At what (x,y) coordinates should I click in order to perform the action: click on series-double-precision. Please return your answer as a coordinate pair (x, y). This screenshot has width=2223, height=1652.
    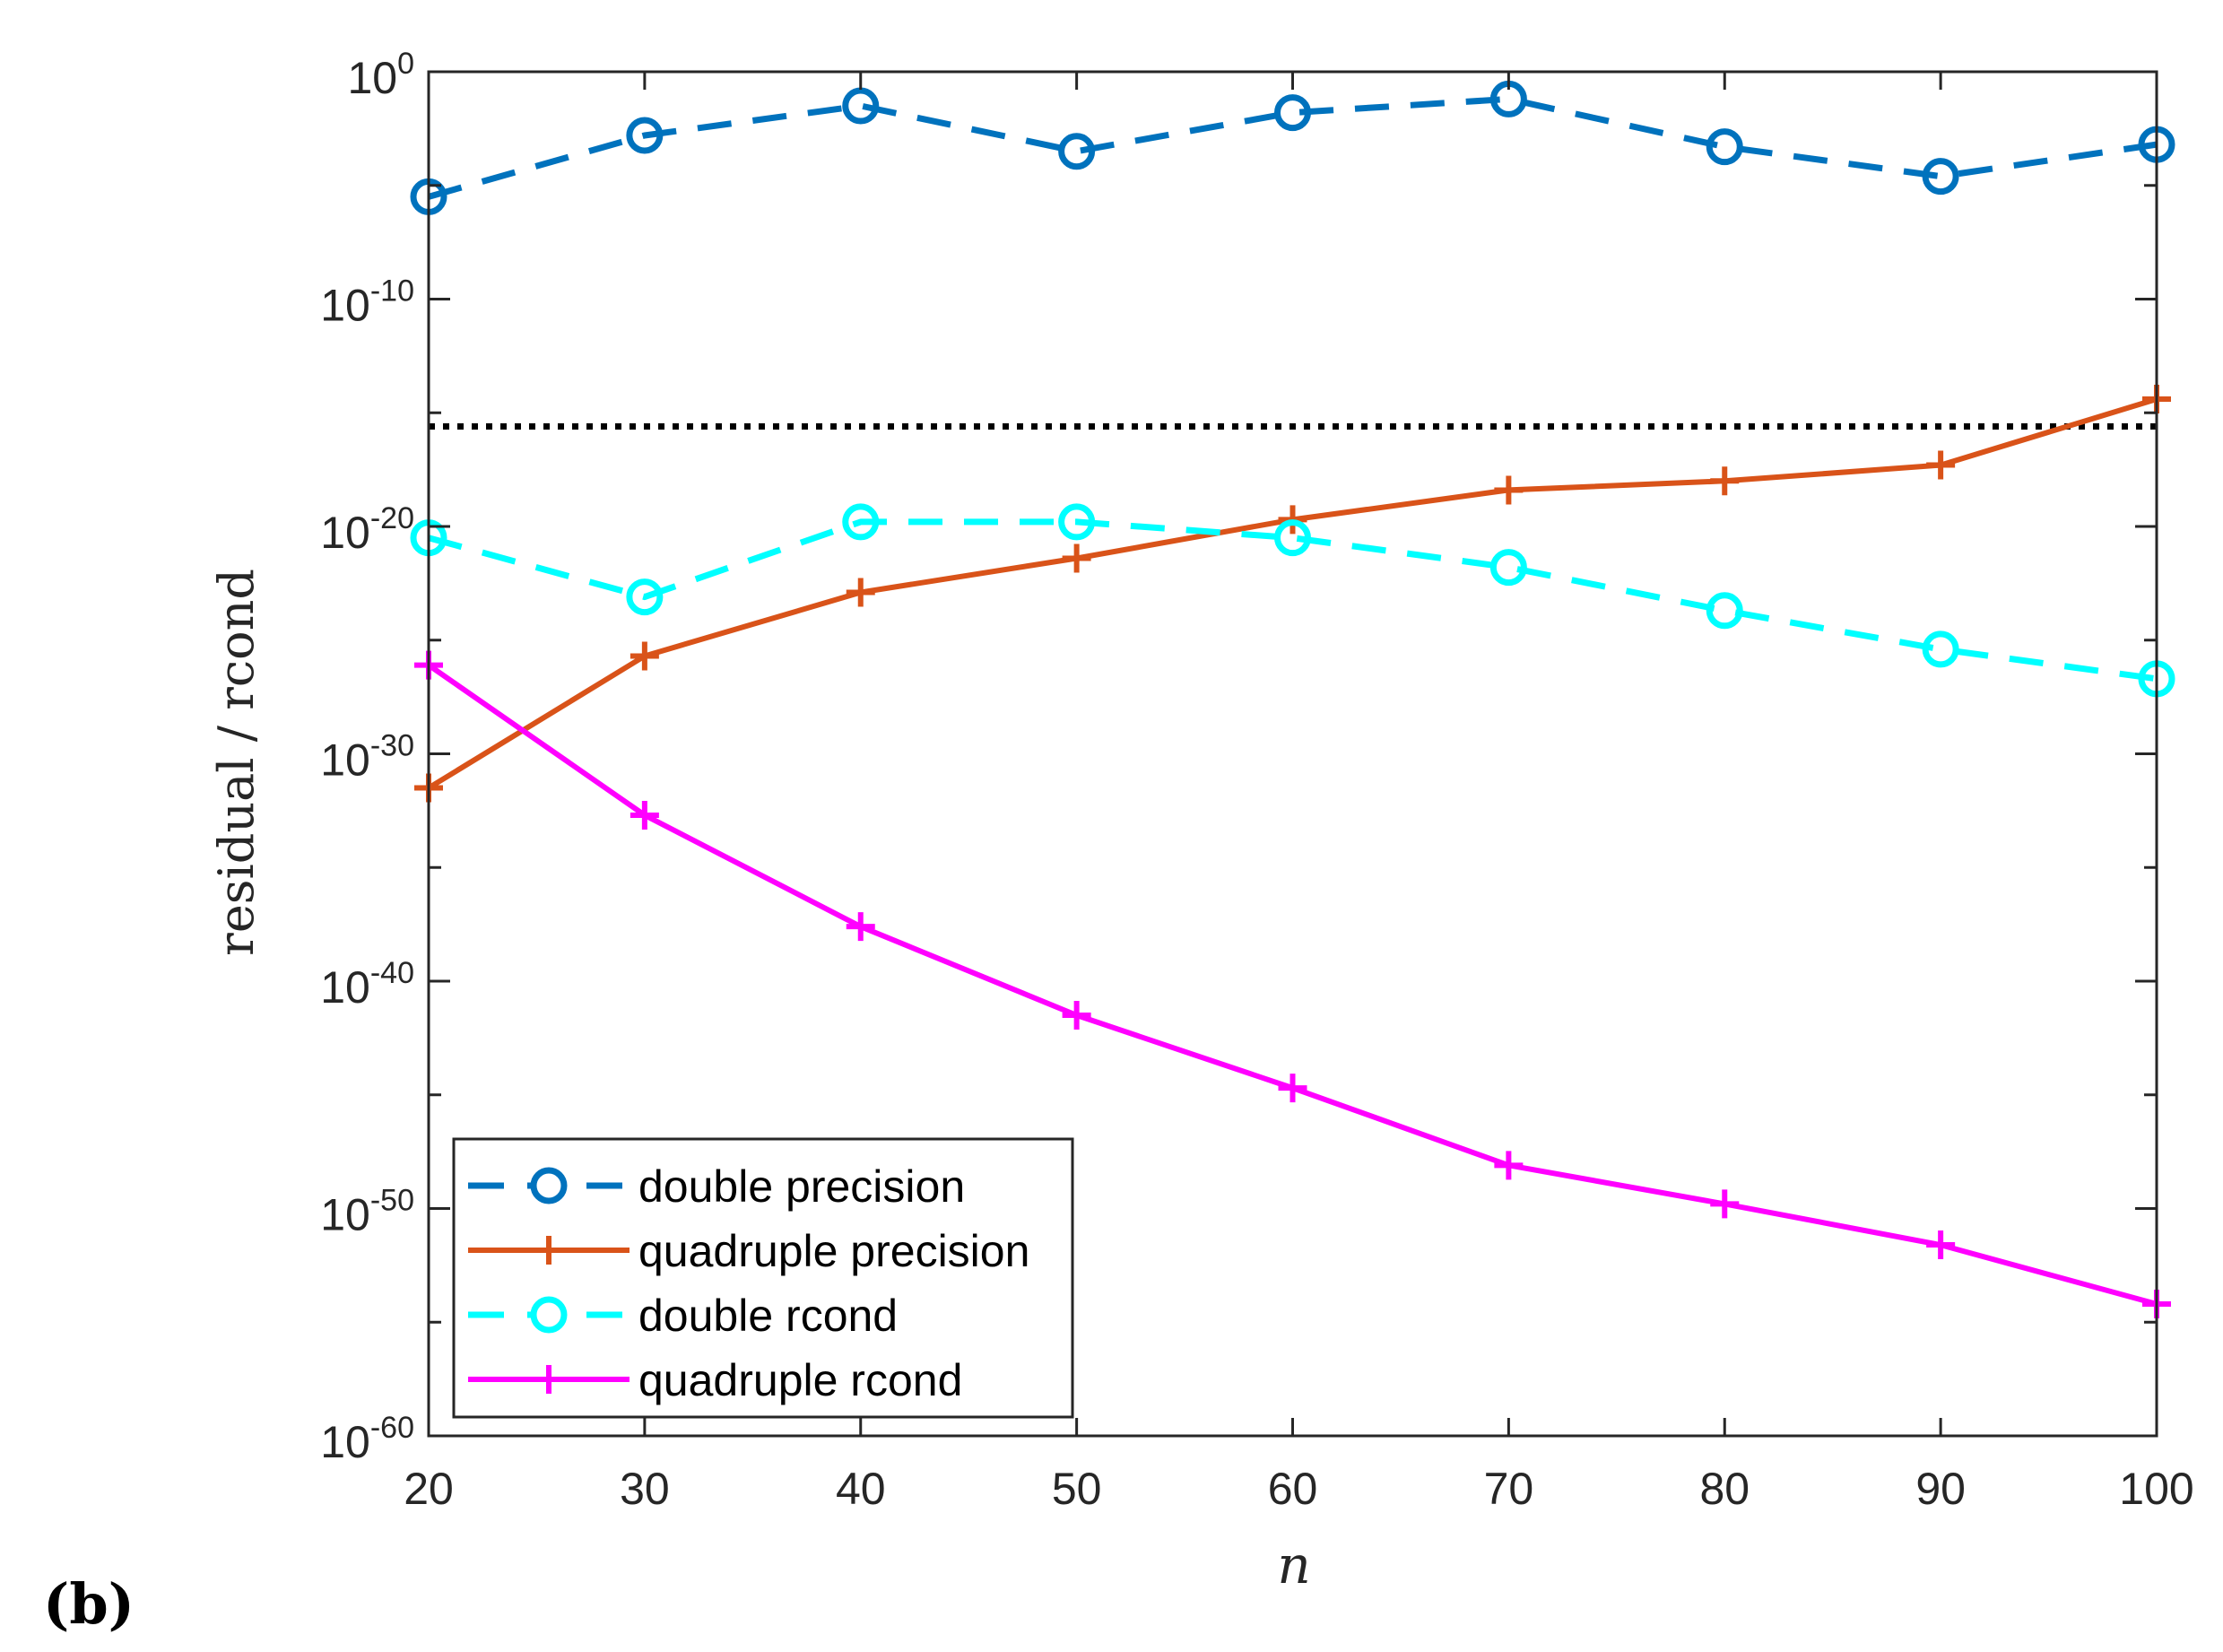
    Looking at the image, I should click on (1292, 147).